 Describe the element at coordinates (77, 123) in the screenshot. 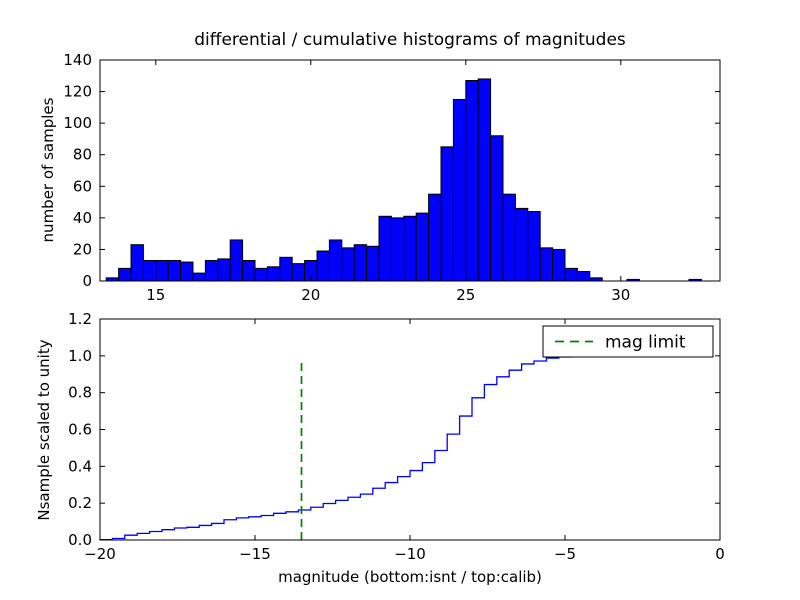

I see `y-tick-label: 100` at that location.